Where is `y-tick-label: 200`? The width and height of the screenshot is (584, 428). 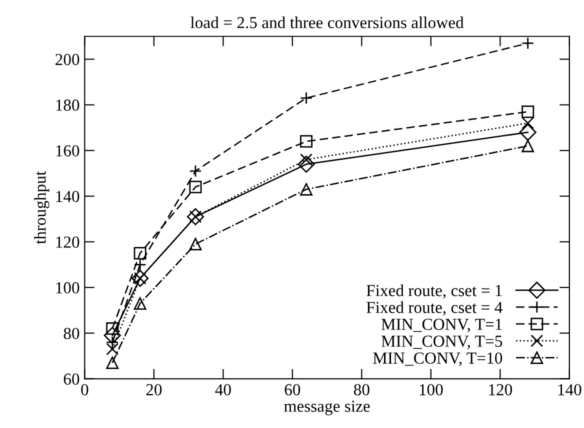 y-tick-label: 200 is located at coordinates (68, 60).